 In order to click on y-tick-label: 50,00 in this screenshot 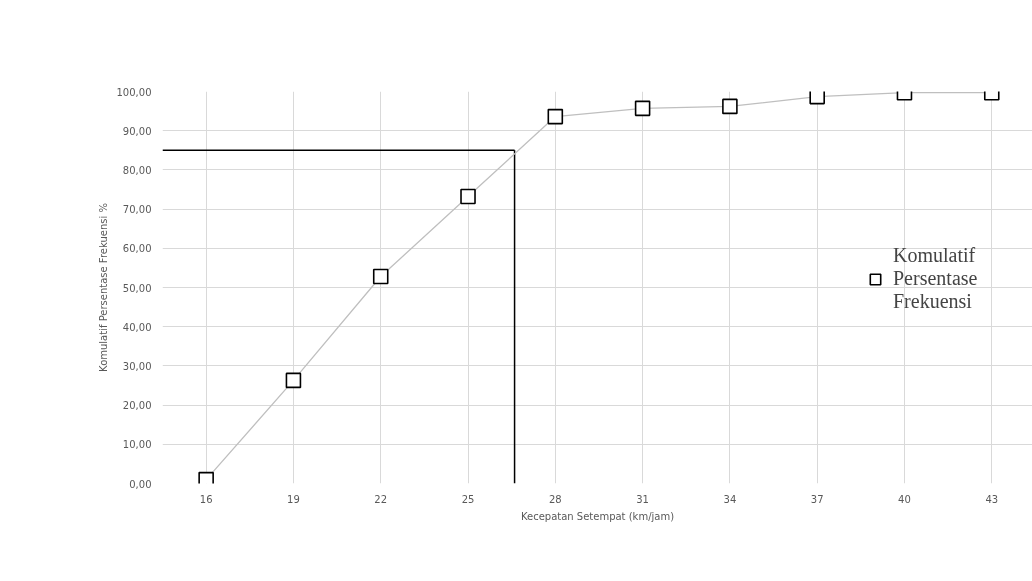, I will do `click(137, 288)`.